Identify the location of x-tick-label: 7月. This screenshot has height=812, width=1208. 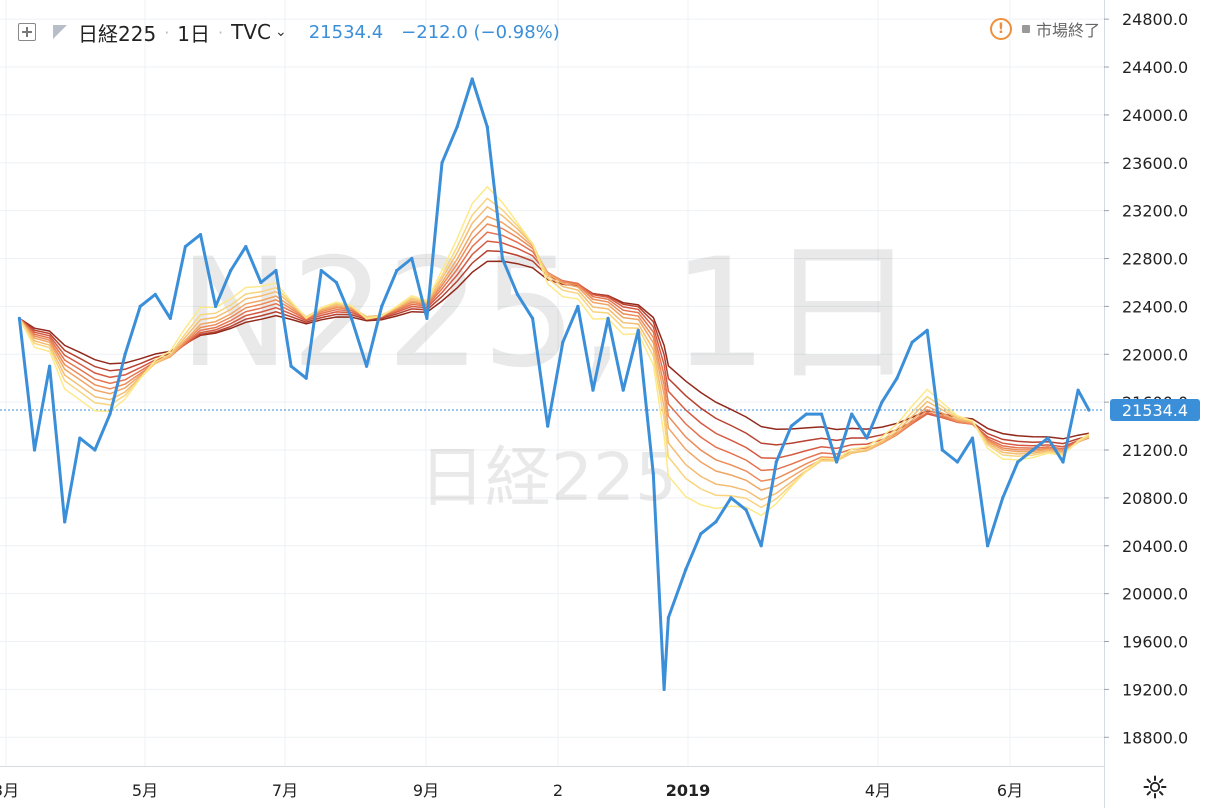
(285, 790).